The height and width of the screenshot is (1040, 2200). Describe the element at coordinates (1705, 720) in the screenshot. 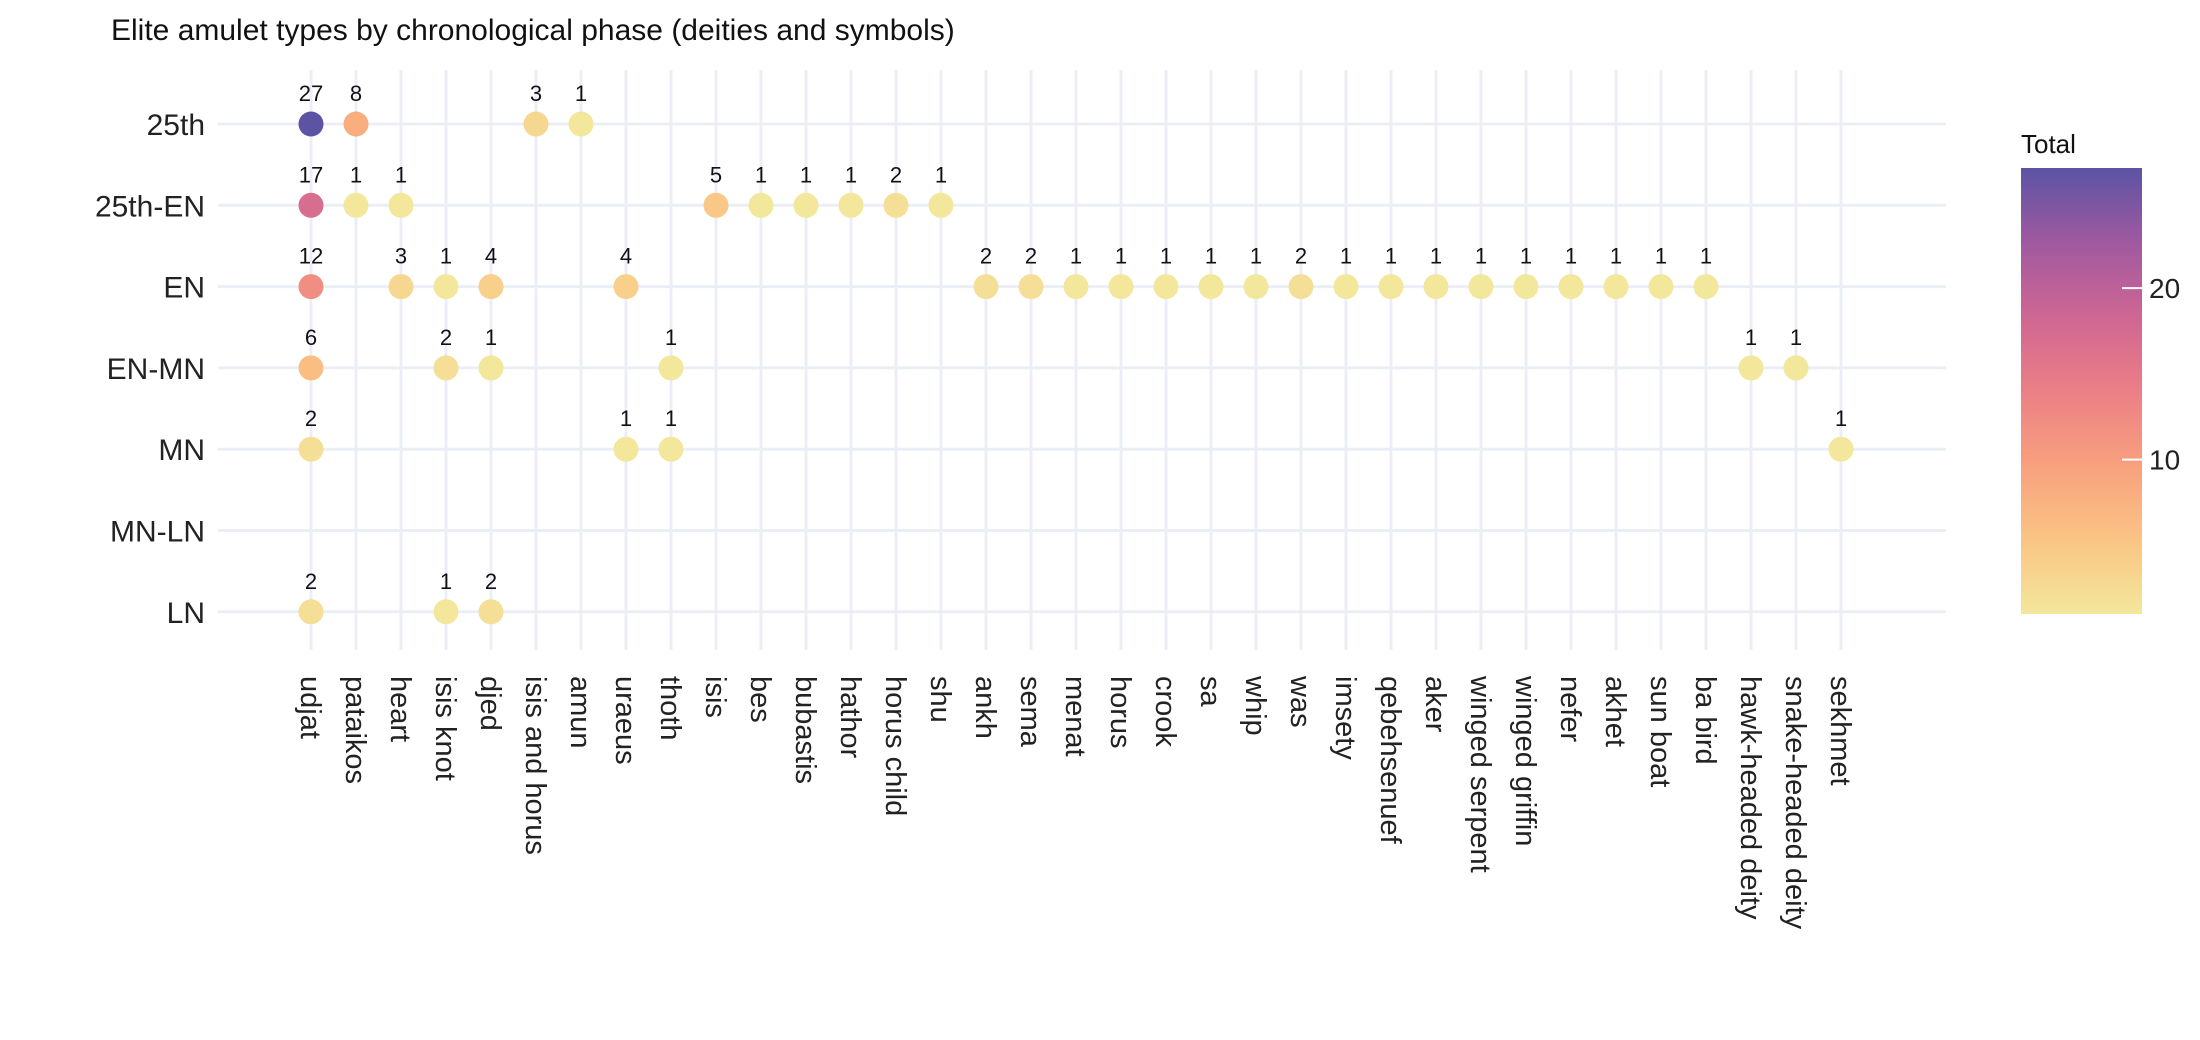

I see `x-tick-label: ba bird` at that location.